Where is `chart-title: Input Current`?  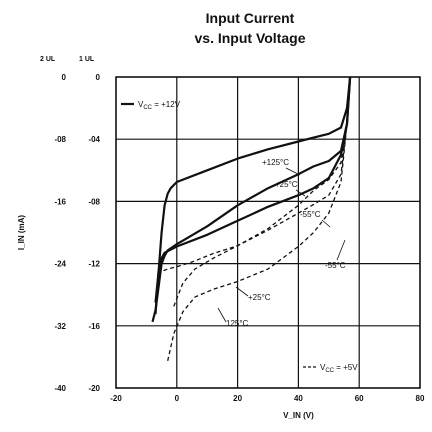
chart-title: Input Current is located at coordinates (250, 18).